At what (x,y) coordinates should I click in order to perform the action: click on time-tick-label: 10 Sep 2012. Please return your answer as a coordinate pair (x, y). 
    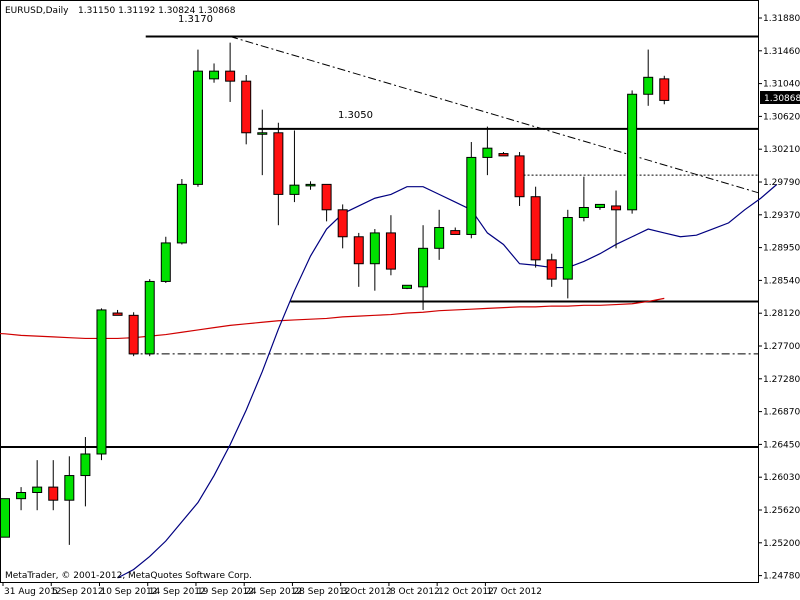
    Looking at the image, I should click on (128, 592).